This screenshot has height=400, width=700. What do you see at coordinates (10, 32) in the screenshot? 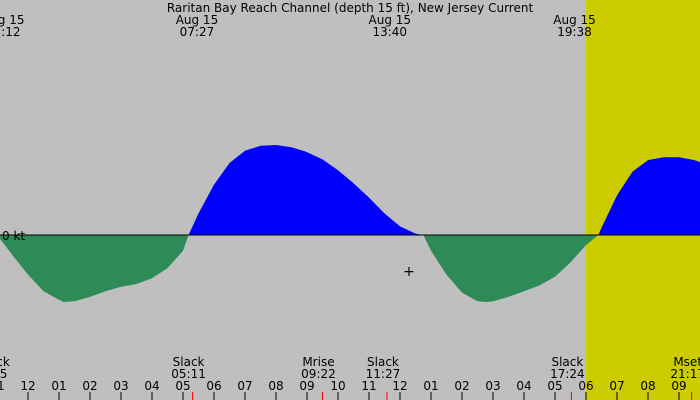
I see `top-time-label: 01:12` at bounding box center [10, 32].